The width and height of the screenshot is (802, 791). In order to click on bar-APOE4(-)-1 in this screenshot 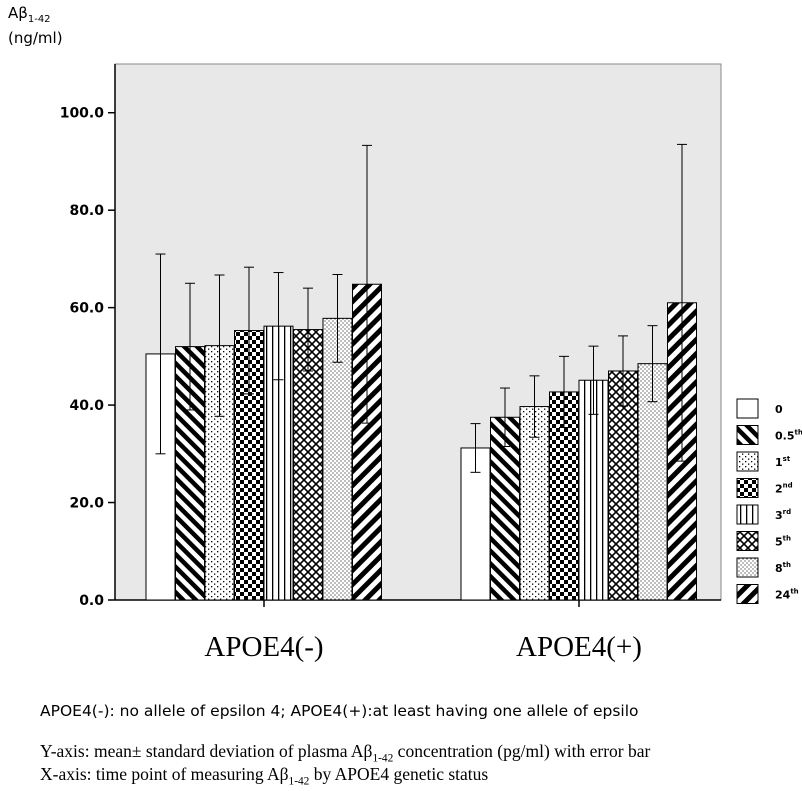, I will do `click(219, 473)`.